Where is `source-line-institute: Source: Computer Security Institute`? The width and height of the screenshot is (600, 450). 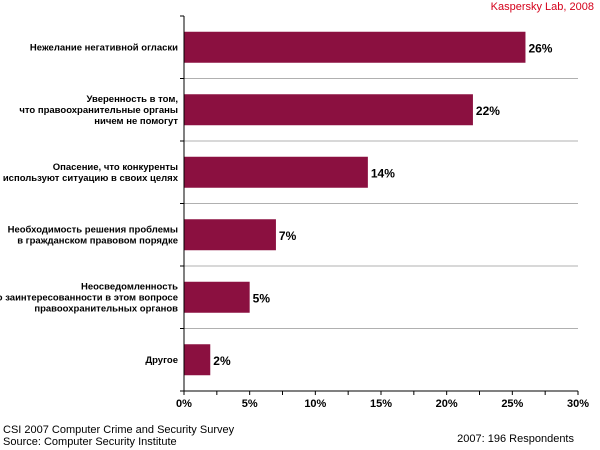
source-line-institute: Source: Computer Security Institute is located at coordinates (90, 442).